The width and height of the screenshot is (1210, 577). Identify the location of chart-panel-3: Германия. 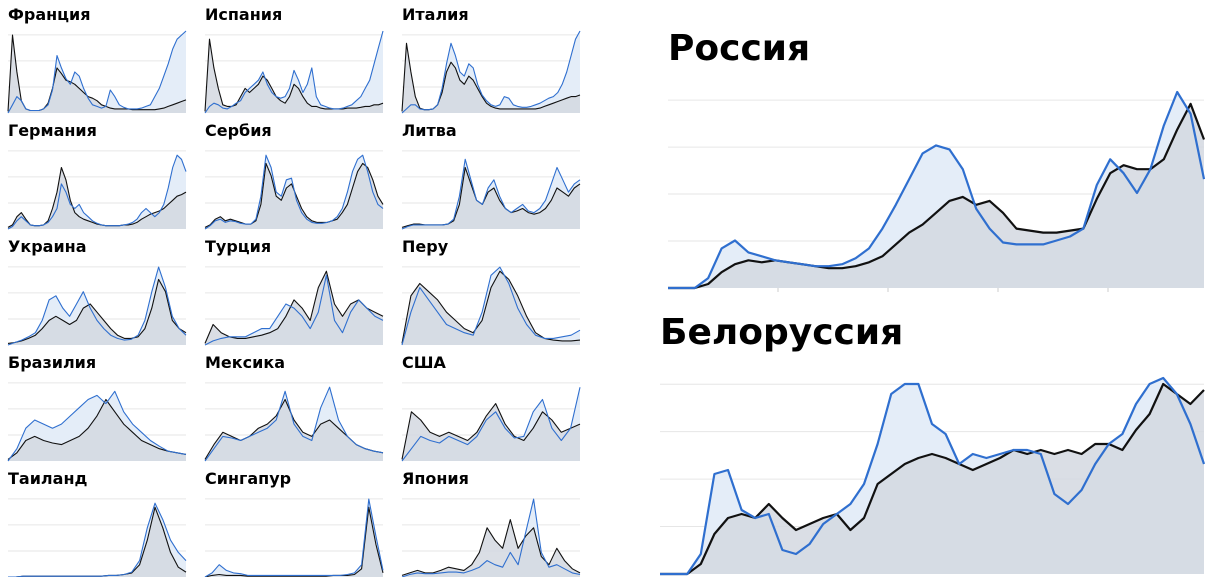
(97, 175).